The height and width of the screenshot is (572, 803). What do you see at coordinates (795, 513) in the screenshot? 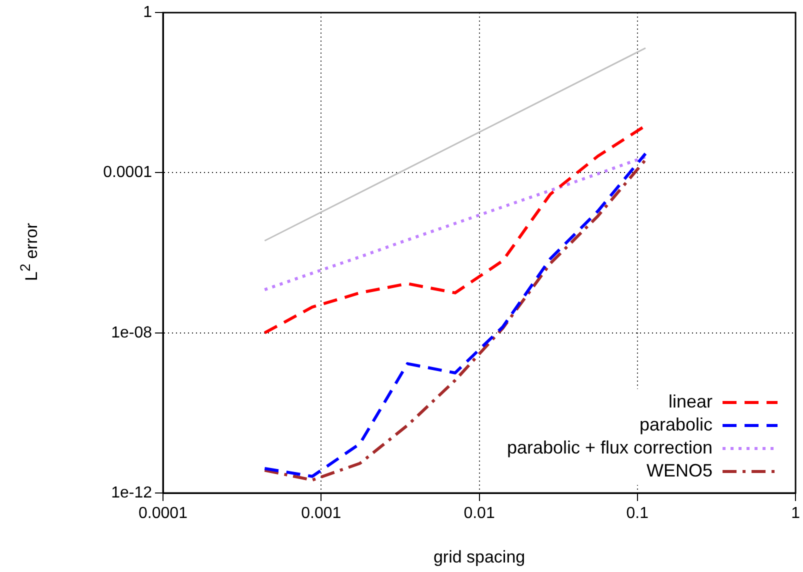
I see `x-tick-label: 1` at bounding box center [795, 513].